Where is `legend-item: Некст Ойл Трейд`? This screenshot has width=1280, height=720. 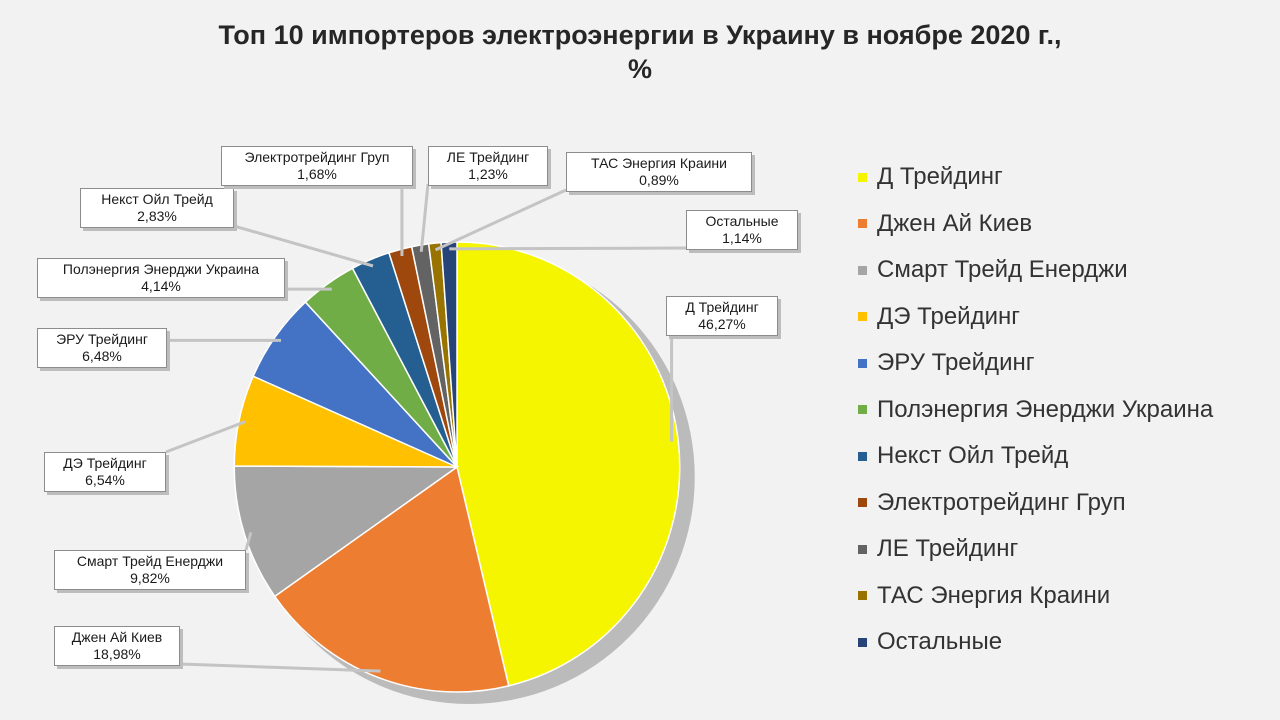 legend-item: Некст Ойл Трейд is located at coordinates (1035, 456).